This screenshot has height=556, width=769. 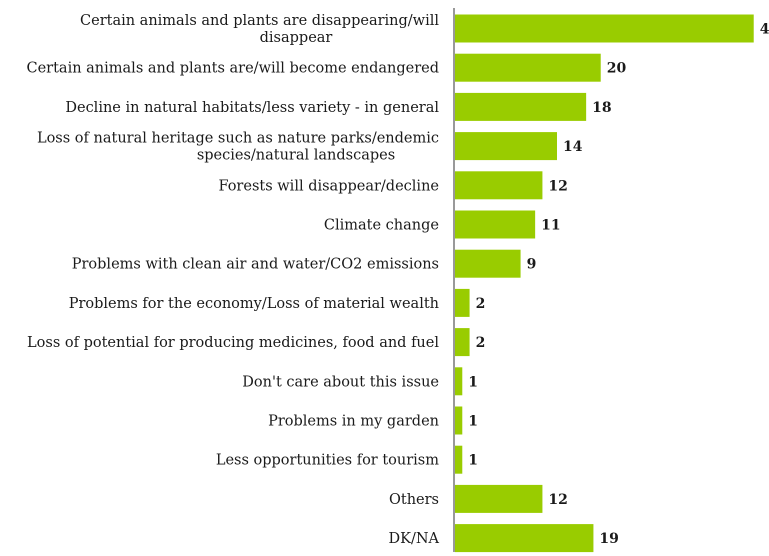 I want to click on data-label: 41, so click(x=764, y=30).